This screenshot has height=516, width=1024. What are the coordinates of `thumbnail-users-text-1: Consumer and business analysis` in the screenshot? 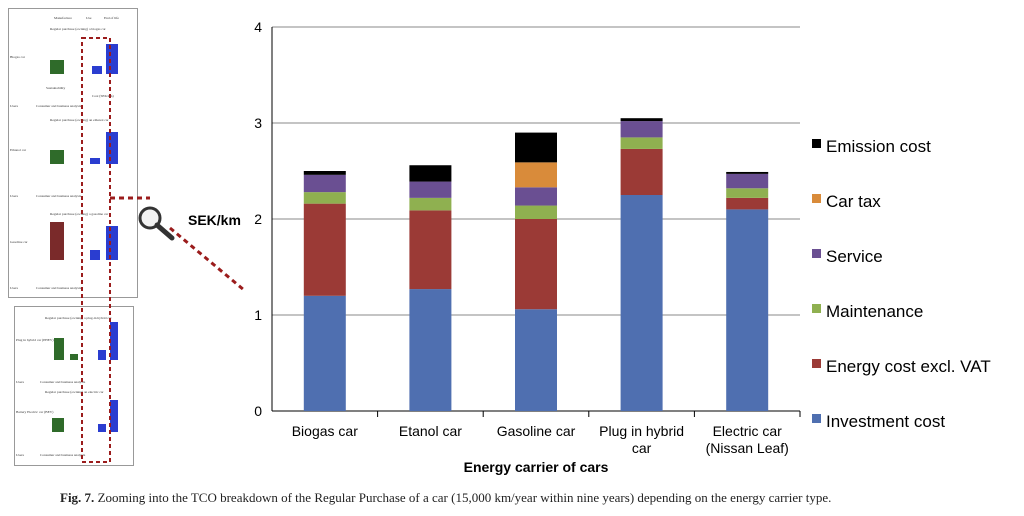 It's located at (59, 106).